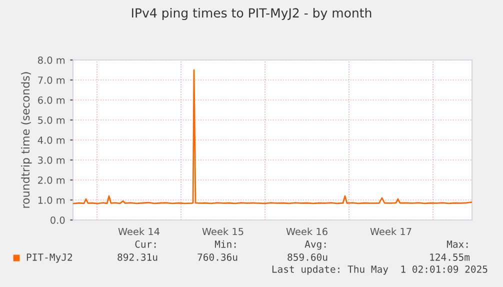 This screenshot has width=503, height=287. I want to click on text: 124.55m, so click(450, 257).